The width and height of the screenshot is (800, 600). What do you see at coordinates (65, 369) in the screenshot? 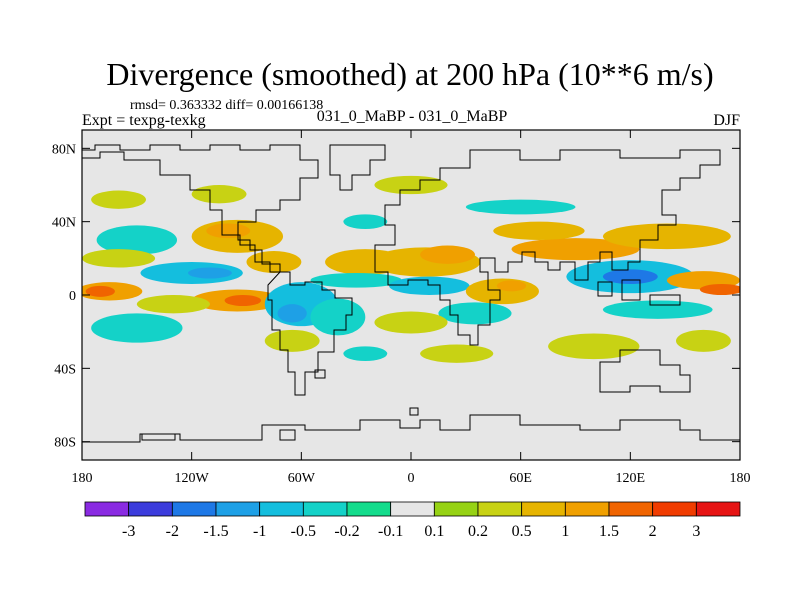
I see `y-tick-label-3: 40S` at bounding box center [65, 369].